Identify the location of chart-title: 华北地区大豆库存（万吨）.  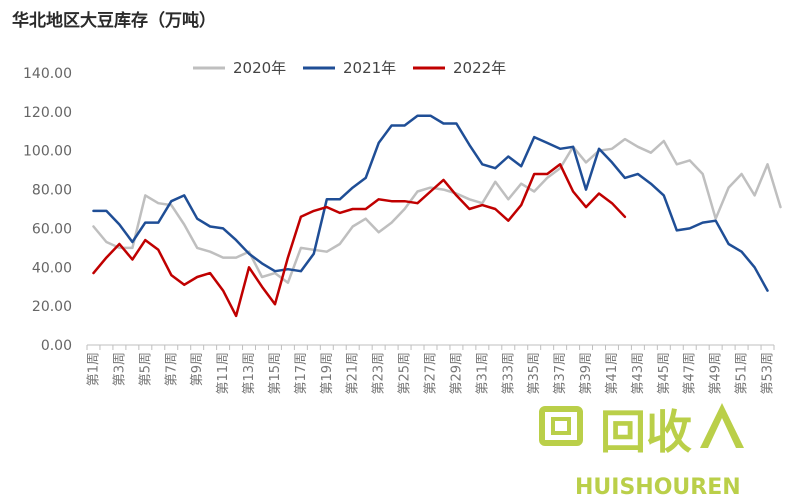
(114, 20).